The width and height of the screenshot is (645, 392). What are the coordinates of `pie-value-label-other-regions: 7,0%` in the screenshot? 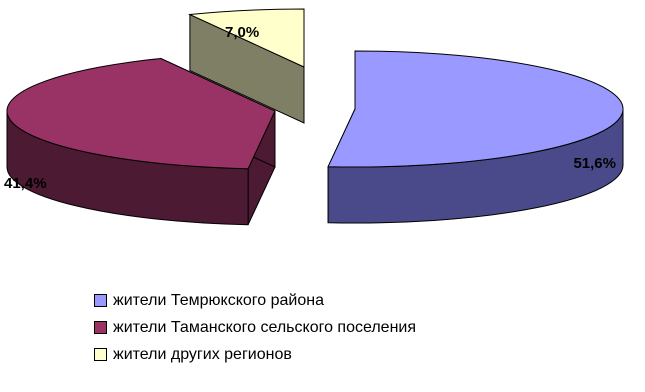 It's located at (242, 32).